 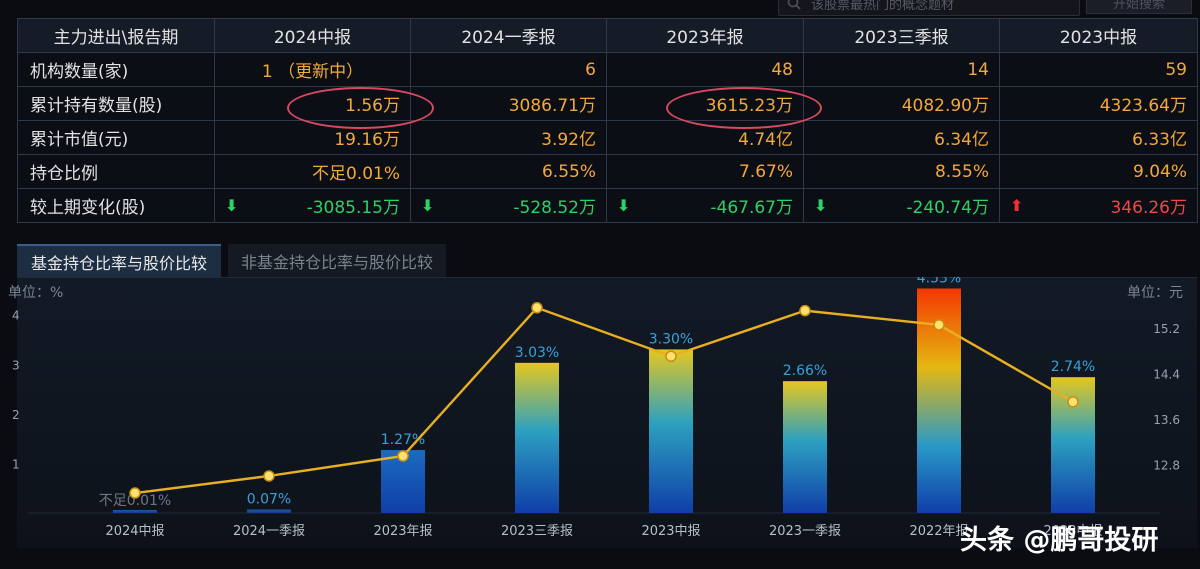 What do you see at coordinates (1098, 205) in the screenshot?
I see `change-cell: ⬆ 346.26万` at bounding box center [1098, 205].